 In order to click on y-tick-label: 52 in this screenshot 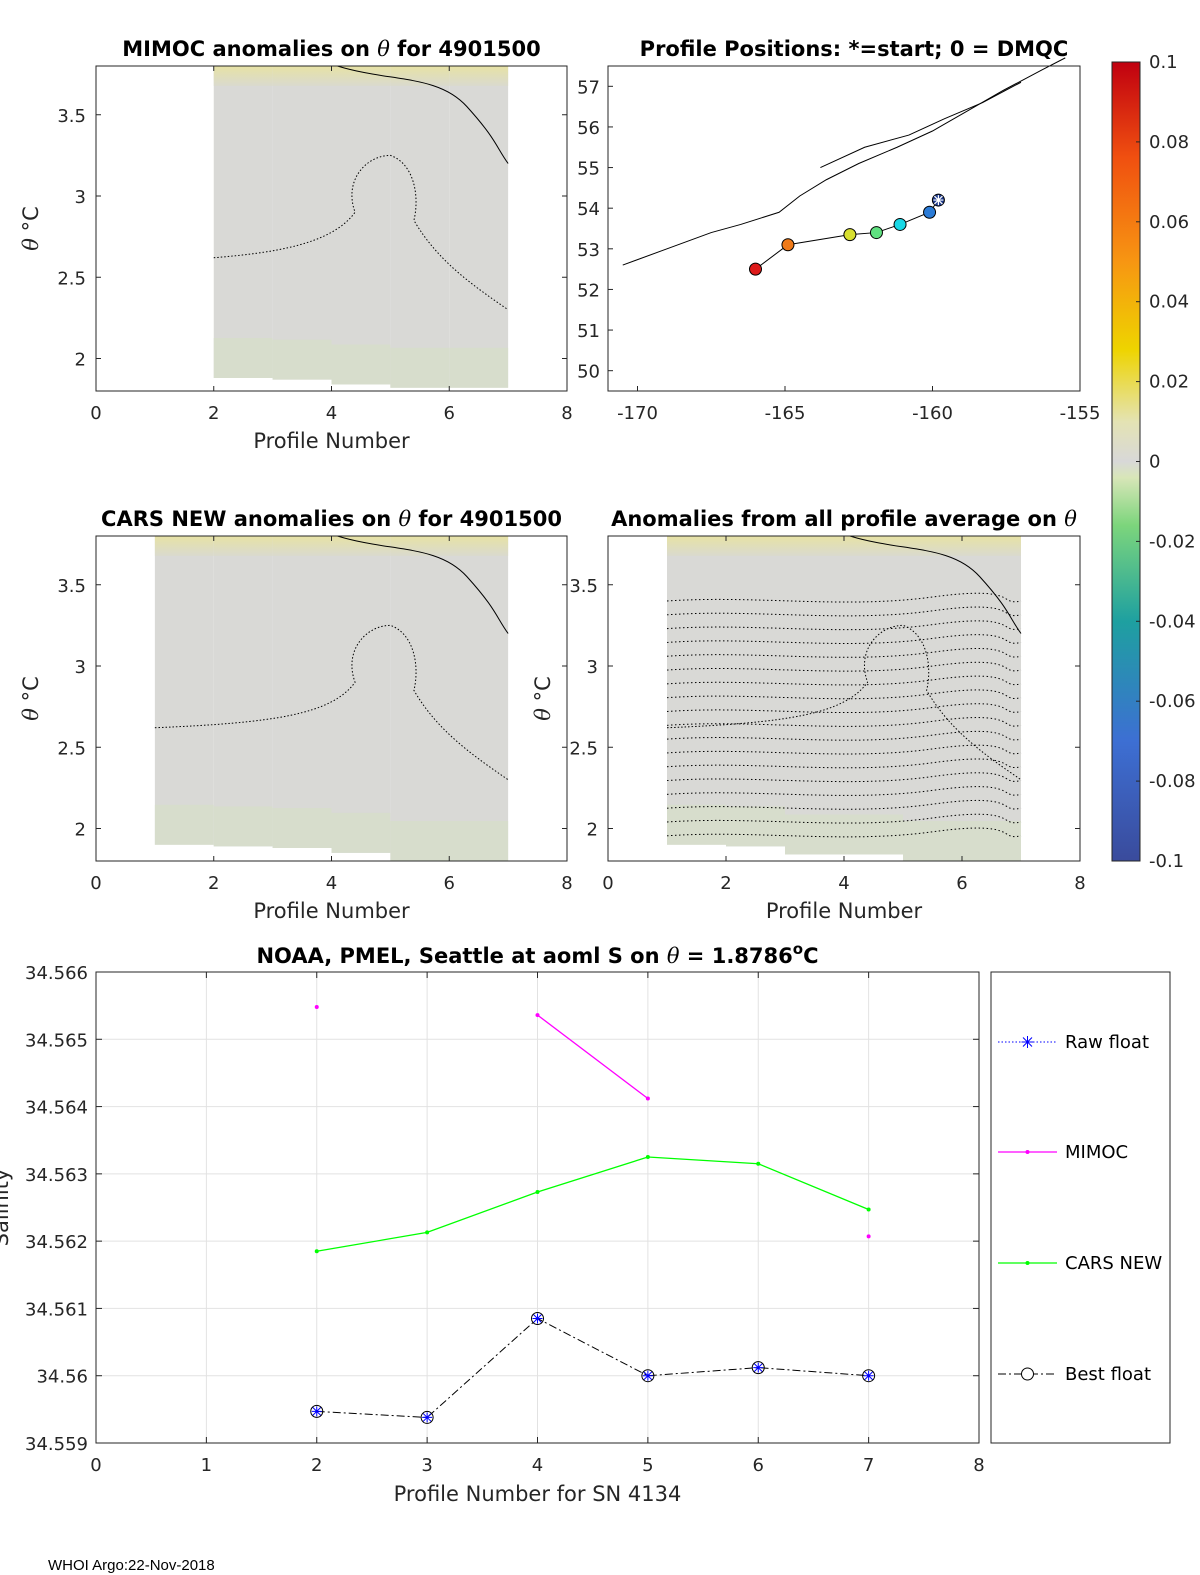, I will do `click(588, 290)`.